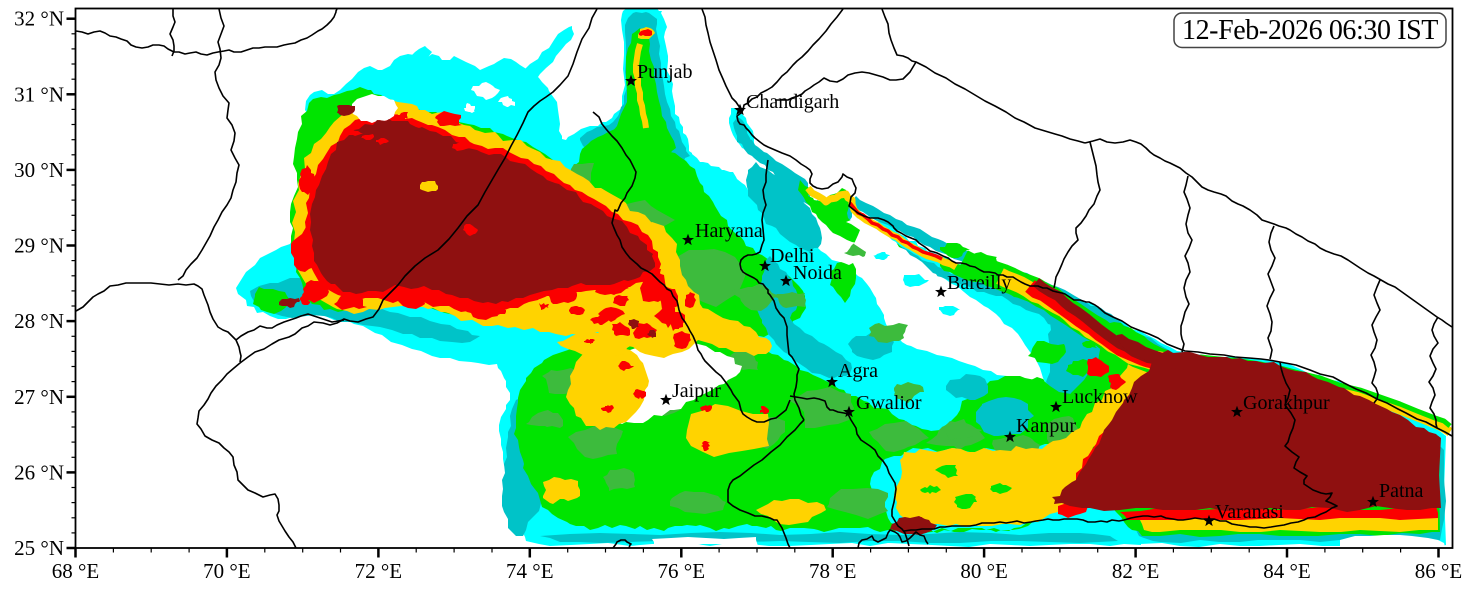  Describe the element at coordinates (1438, 571) in the screenshot. I see `svg-text: 86 °E` at that location.